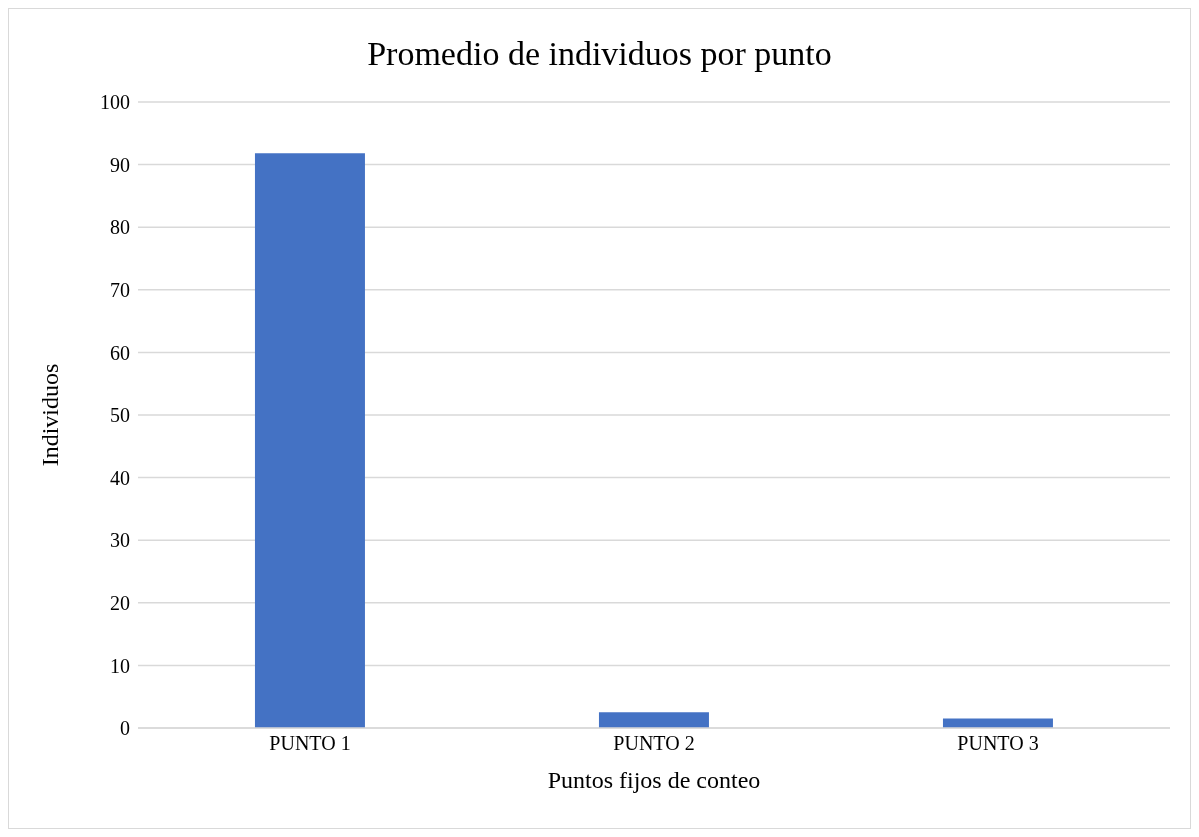 This screenshot has width=1199, height=837. I want to click on y-tick-label: 80, so click(120, 227).